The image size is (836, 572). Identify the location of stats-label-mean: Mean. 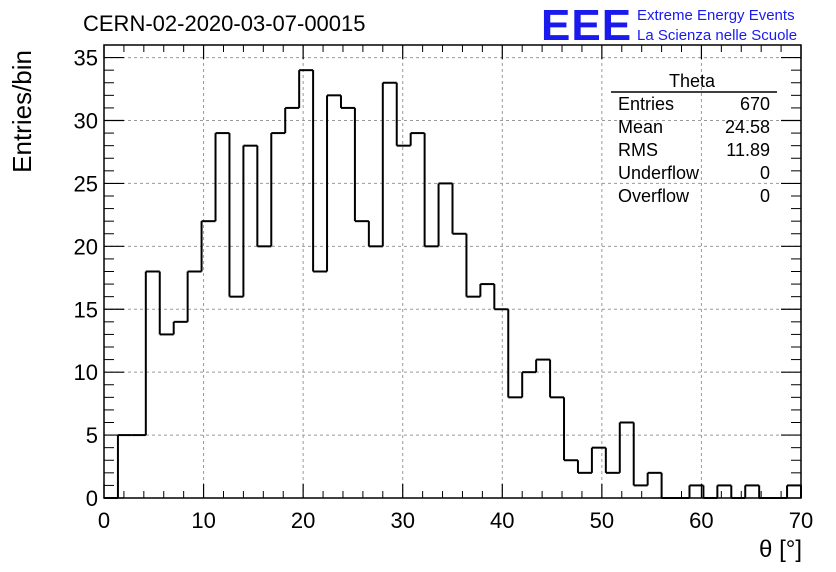
(640, 127).